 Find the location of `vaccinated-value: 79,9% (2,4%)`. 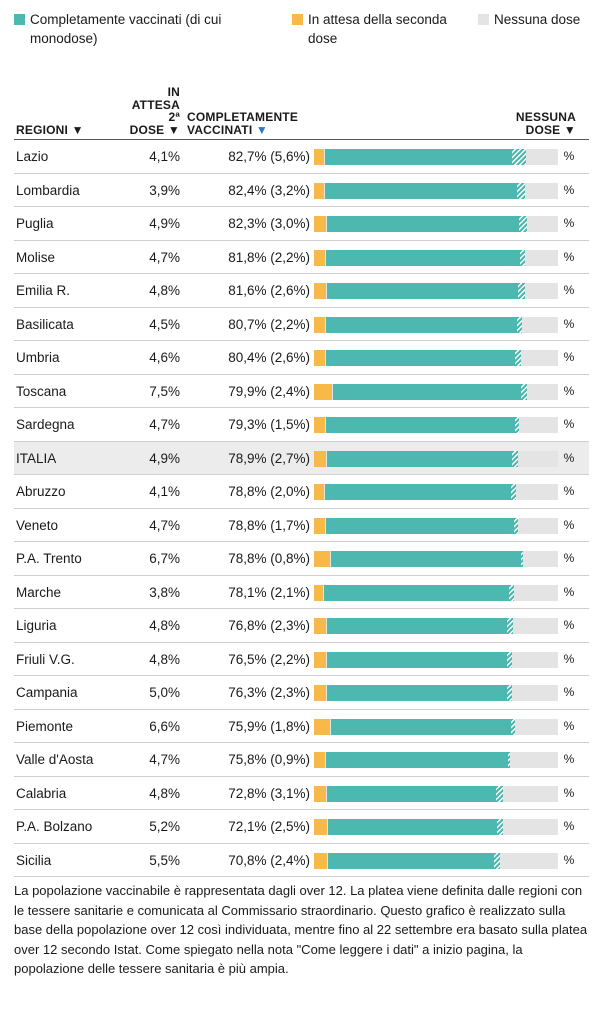

vaccinated-value: 79,9% (2,4%) is located at coordinates (269, 391).